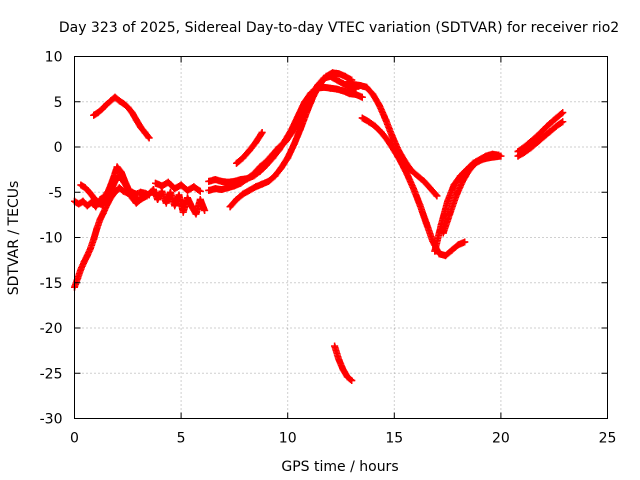 The height and width of the screenshot is (480, 640). I want to click on y-tick-label: -25, so click(51, 374).